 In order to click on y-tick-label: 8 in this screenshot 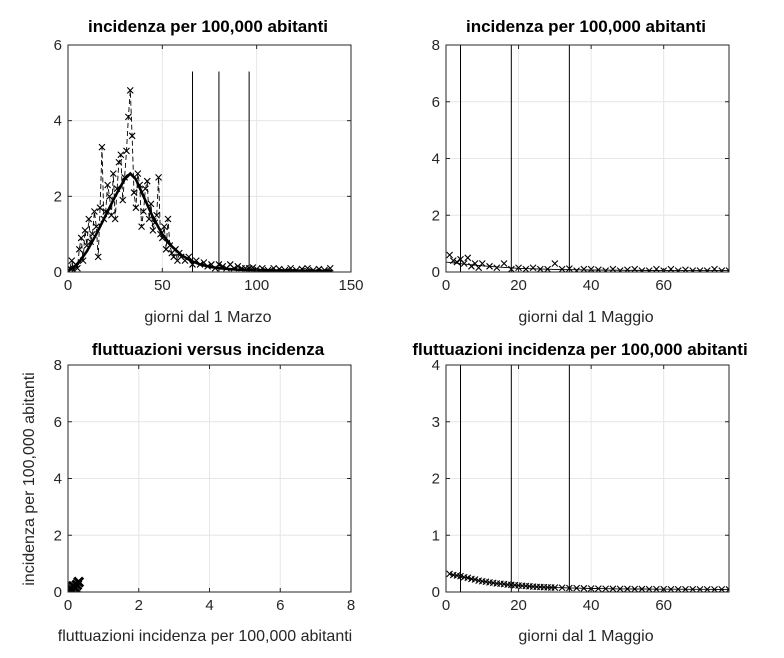, I will do `click(436, 45)`.